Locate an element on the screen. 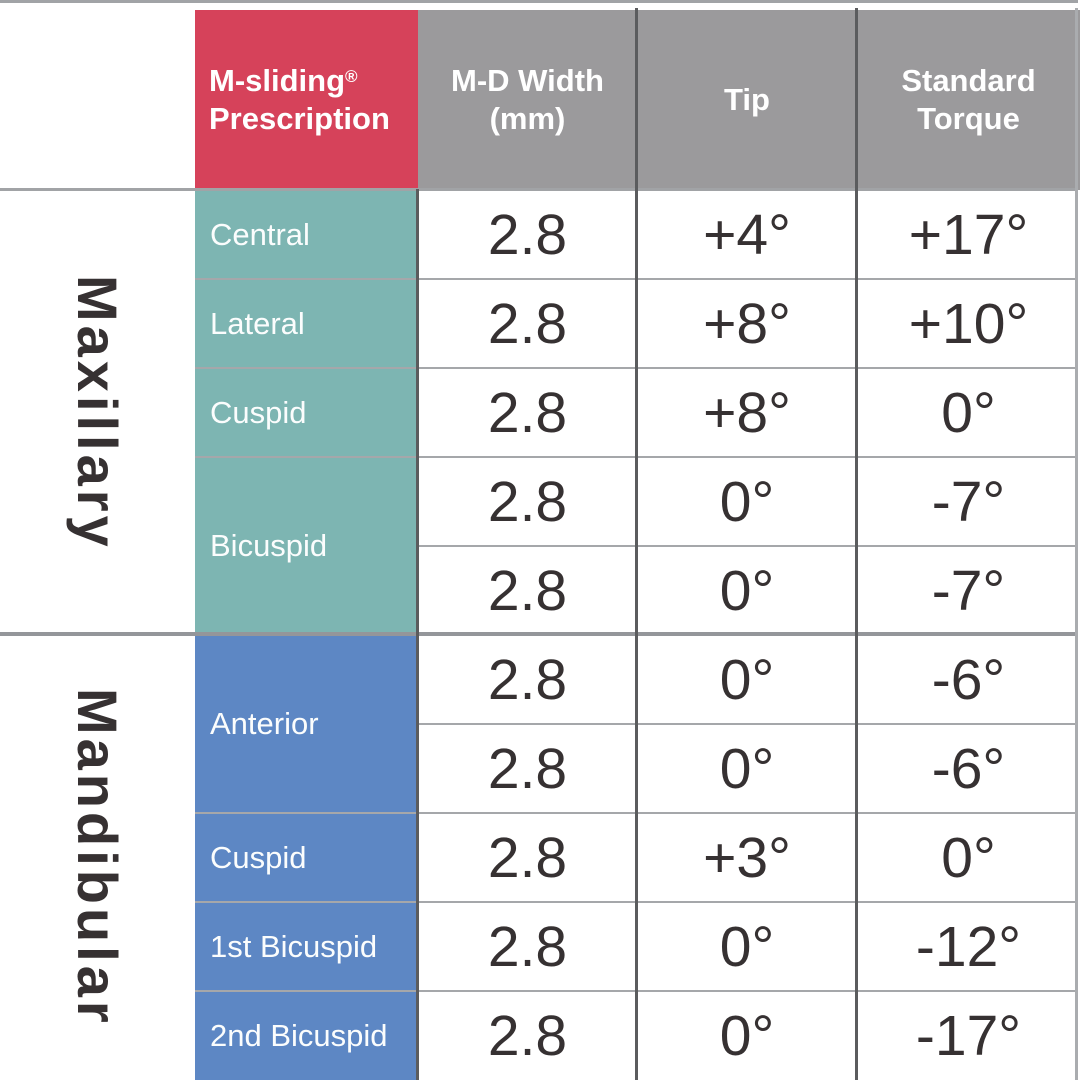  brand-name: M-sliding is located at coordinates (277, 81).